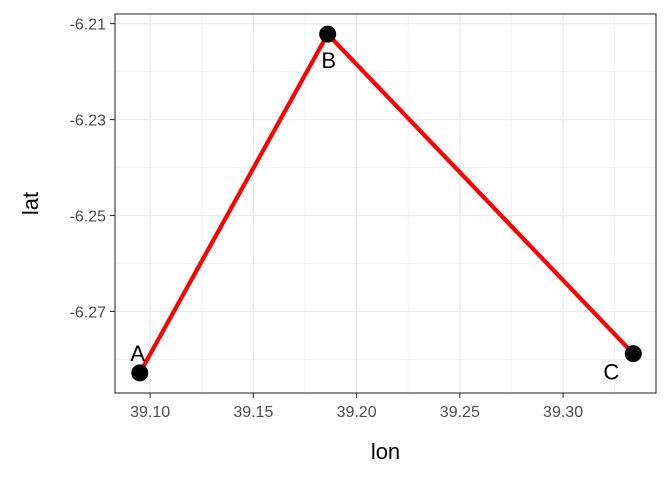 The height and width of the screenshot is (480, 672). I want to click on point-label-a: A, so click(137, 353).